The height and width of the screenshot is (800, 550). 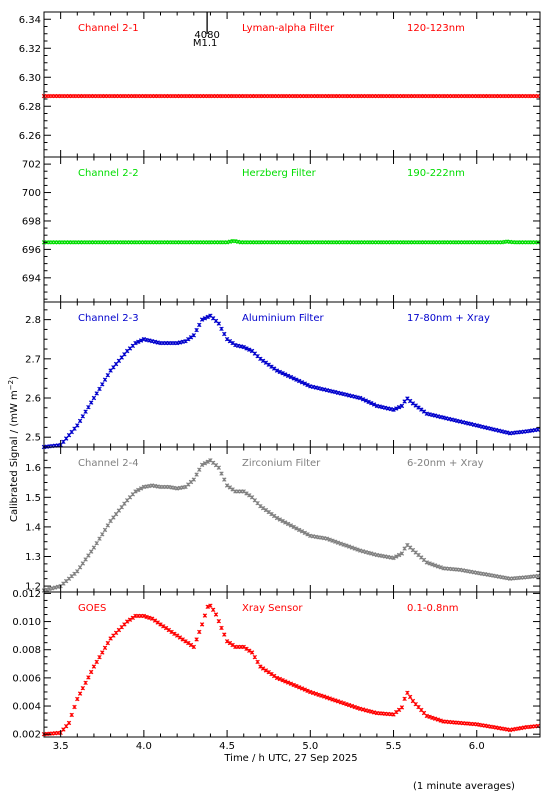 What do you see at coordinates (14, 378) in the screenshot?
I see `y-axis-title-end: )` at bounding box center [14, 378].